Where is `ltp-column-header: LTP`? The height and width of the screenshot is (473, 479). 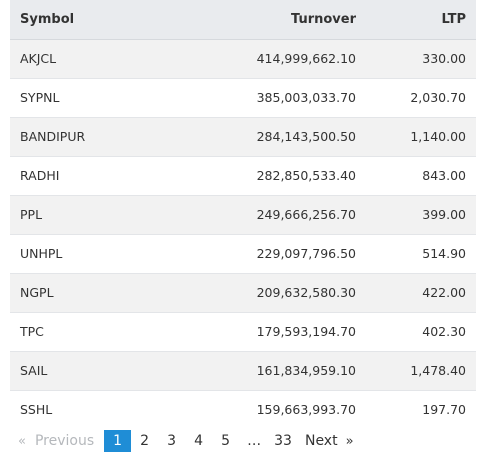 ltp-column-header: LTP is located at coordinates (421, 20).